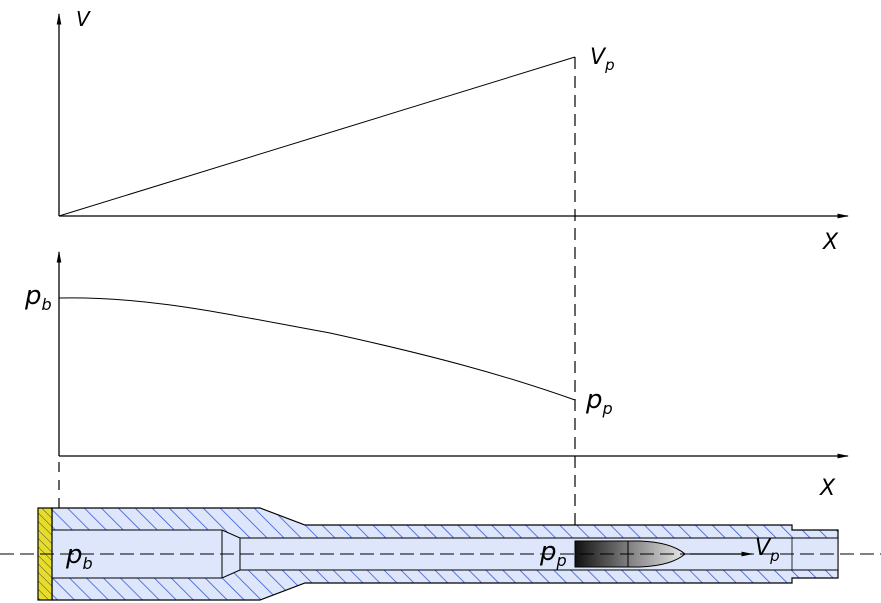 This screenshot has width=881, height=603. I want to click on projectile-pressure-label: pp, so click(553, 553).